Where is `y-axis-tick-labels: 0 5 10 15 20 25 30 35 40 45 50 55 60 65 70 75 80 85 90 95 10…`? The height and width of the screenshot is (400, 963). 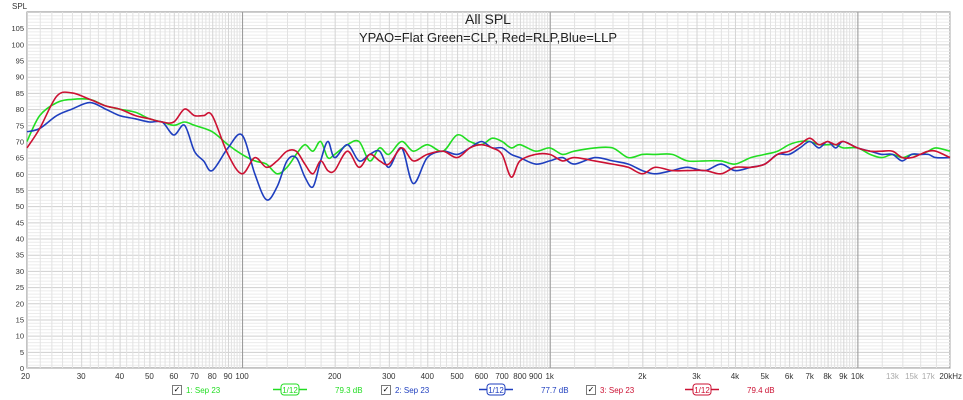
y-axis-tick-labels: 0 5 10 15 20 25 30 35 40 45 50 55 60 65 70 75 80 85 90 95 10… is located at coordinates (17, 198).